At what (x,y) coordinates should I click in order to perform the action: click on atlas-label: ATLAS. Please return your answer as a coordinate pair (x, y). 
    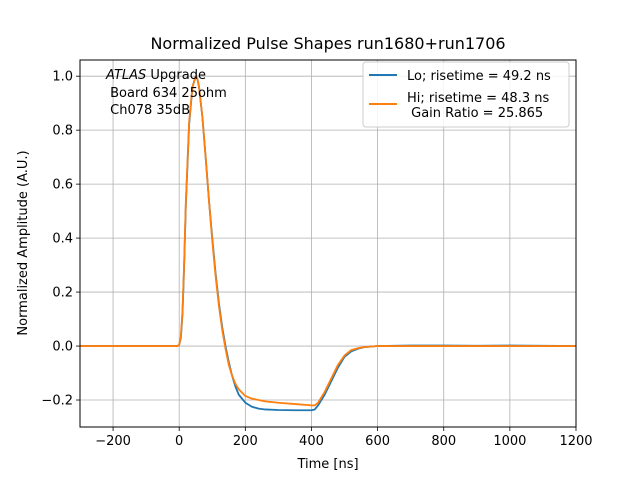
    Looking at the image, I should click on (125, 75).